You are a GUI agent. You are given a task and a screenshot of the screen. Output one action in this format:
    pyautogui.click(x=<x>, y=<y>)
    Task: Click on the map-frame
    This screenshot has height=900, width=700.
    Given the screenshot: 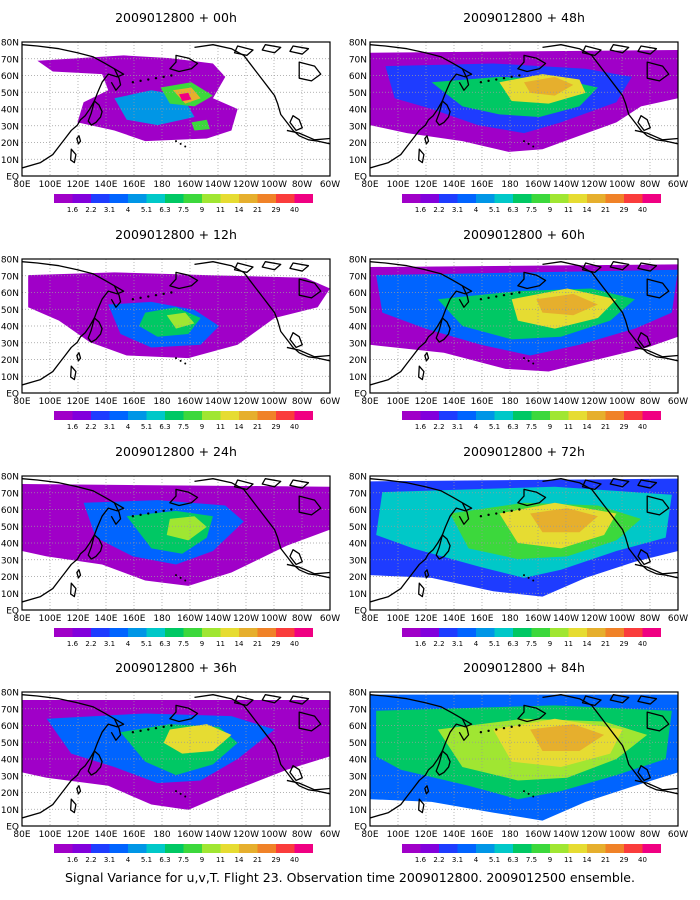 What is the action you would take?
    pyautogui.click(x=524, y=543)
    